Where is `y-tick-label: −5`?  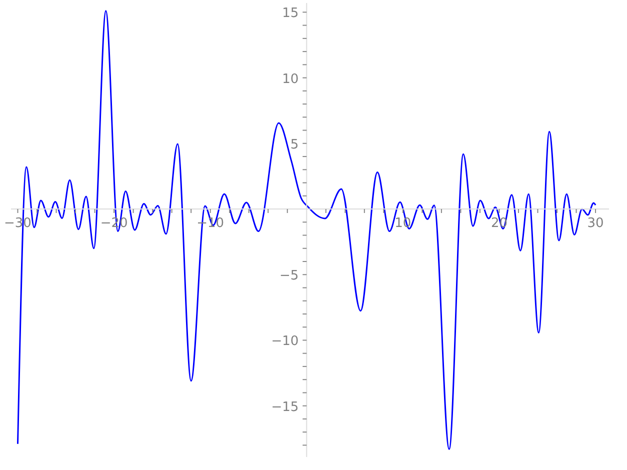
y-tick-label: −5 is located at coordinates (289, 276).